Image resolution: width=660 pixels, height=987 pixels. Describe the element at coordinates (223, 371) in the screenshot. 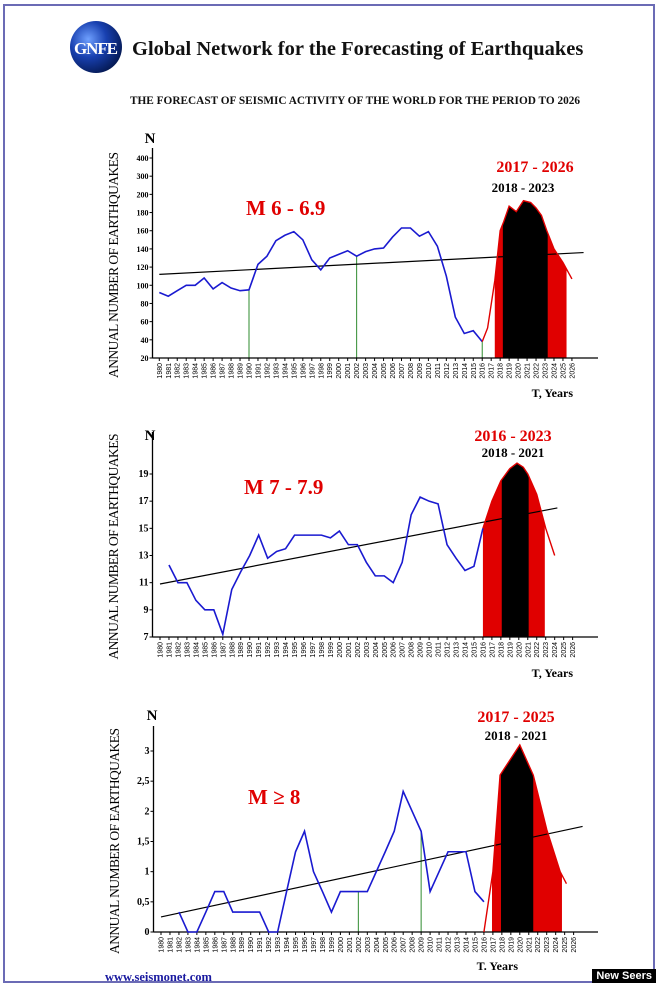

I see `x-tick-label: 1987` at that location.